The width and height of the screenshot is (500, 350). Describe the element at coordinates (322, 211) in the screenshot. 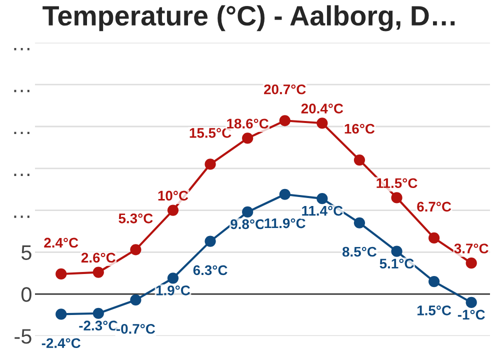

I see `data-label: 11.4°C` at that location.